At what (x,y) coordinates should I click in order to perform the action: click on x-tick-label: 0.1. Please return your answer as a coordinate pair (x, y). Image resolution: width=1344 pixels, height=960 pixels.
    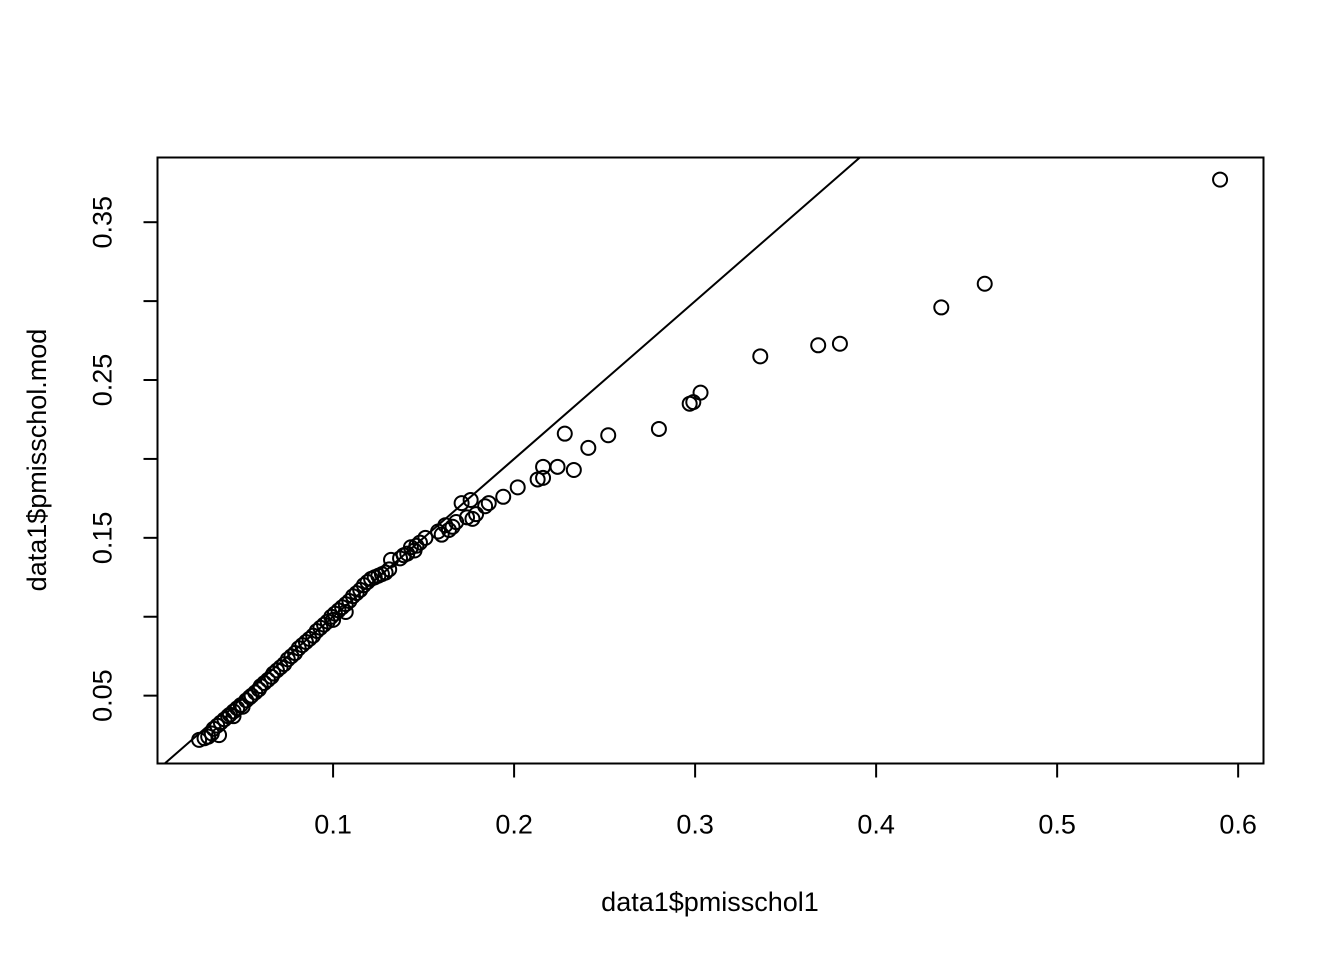
    Looking at the image, I should click on (333, 825).